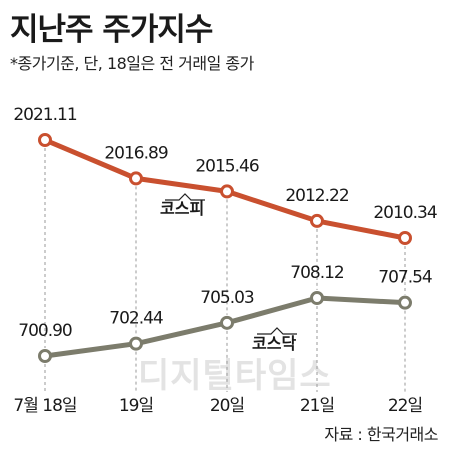 This screenshot has height=450, width=450. What do you see at coordinates (226, 166) in the screenshot?
I see `data-label: 2015.46` at bounding box center [226, 166].